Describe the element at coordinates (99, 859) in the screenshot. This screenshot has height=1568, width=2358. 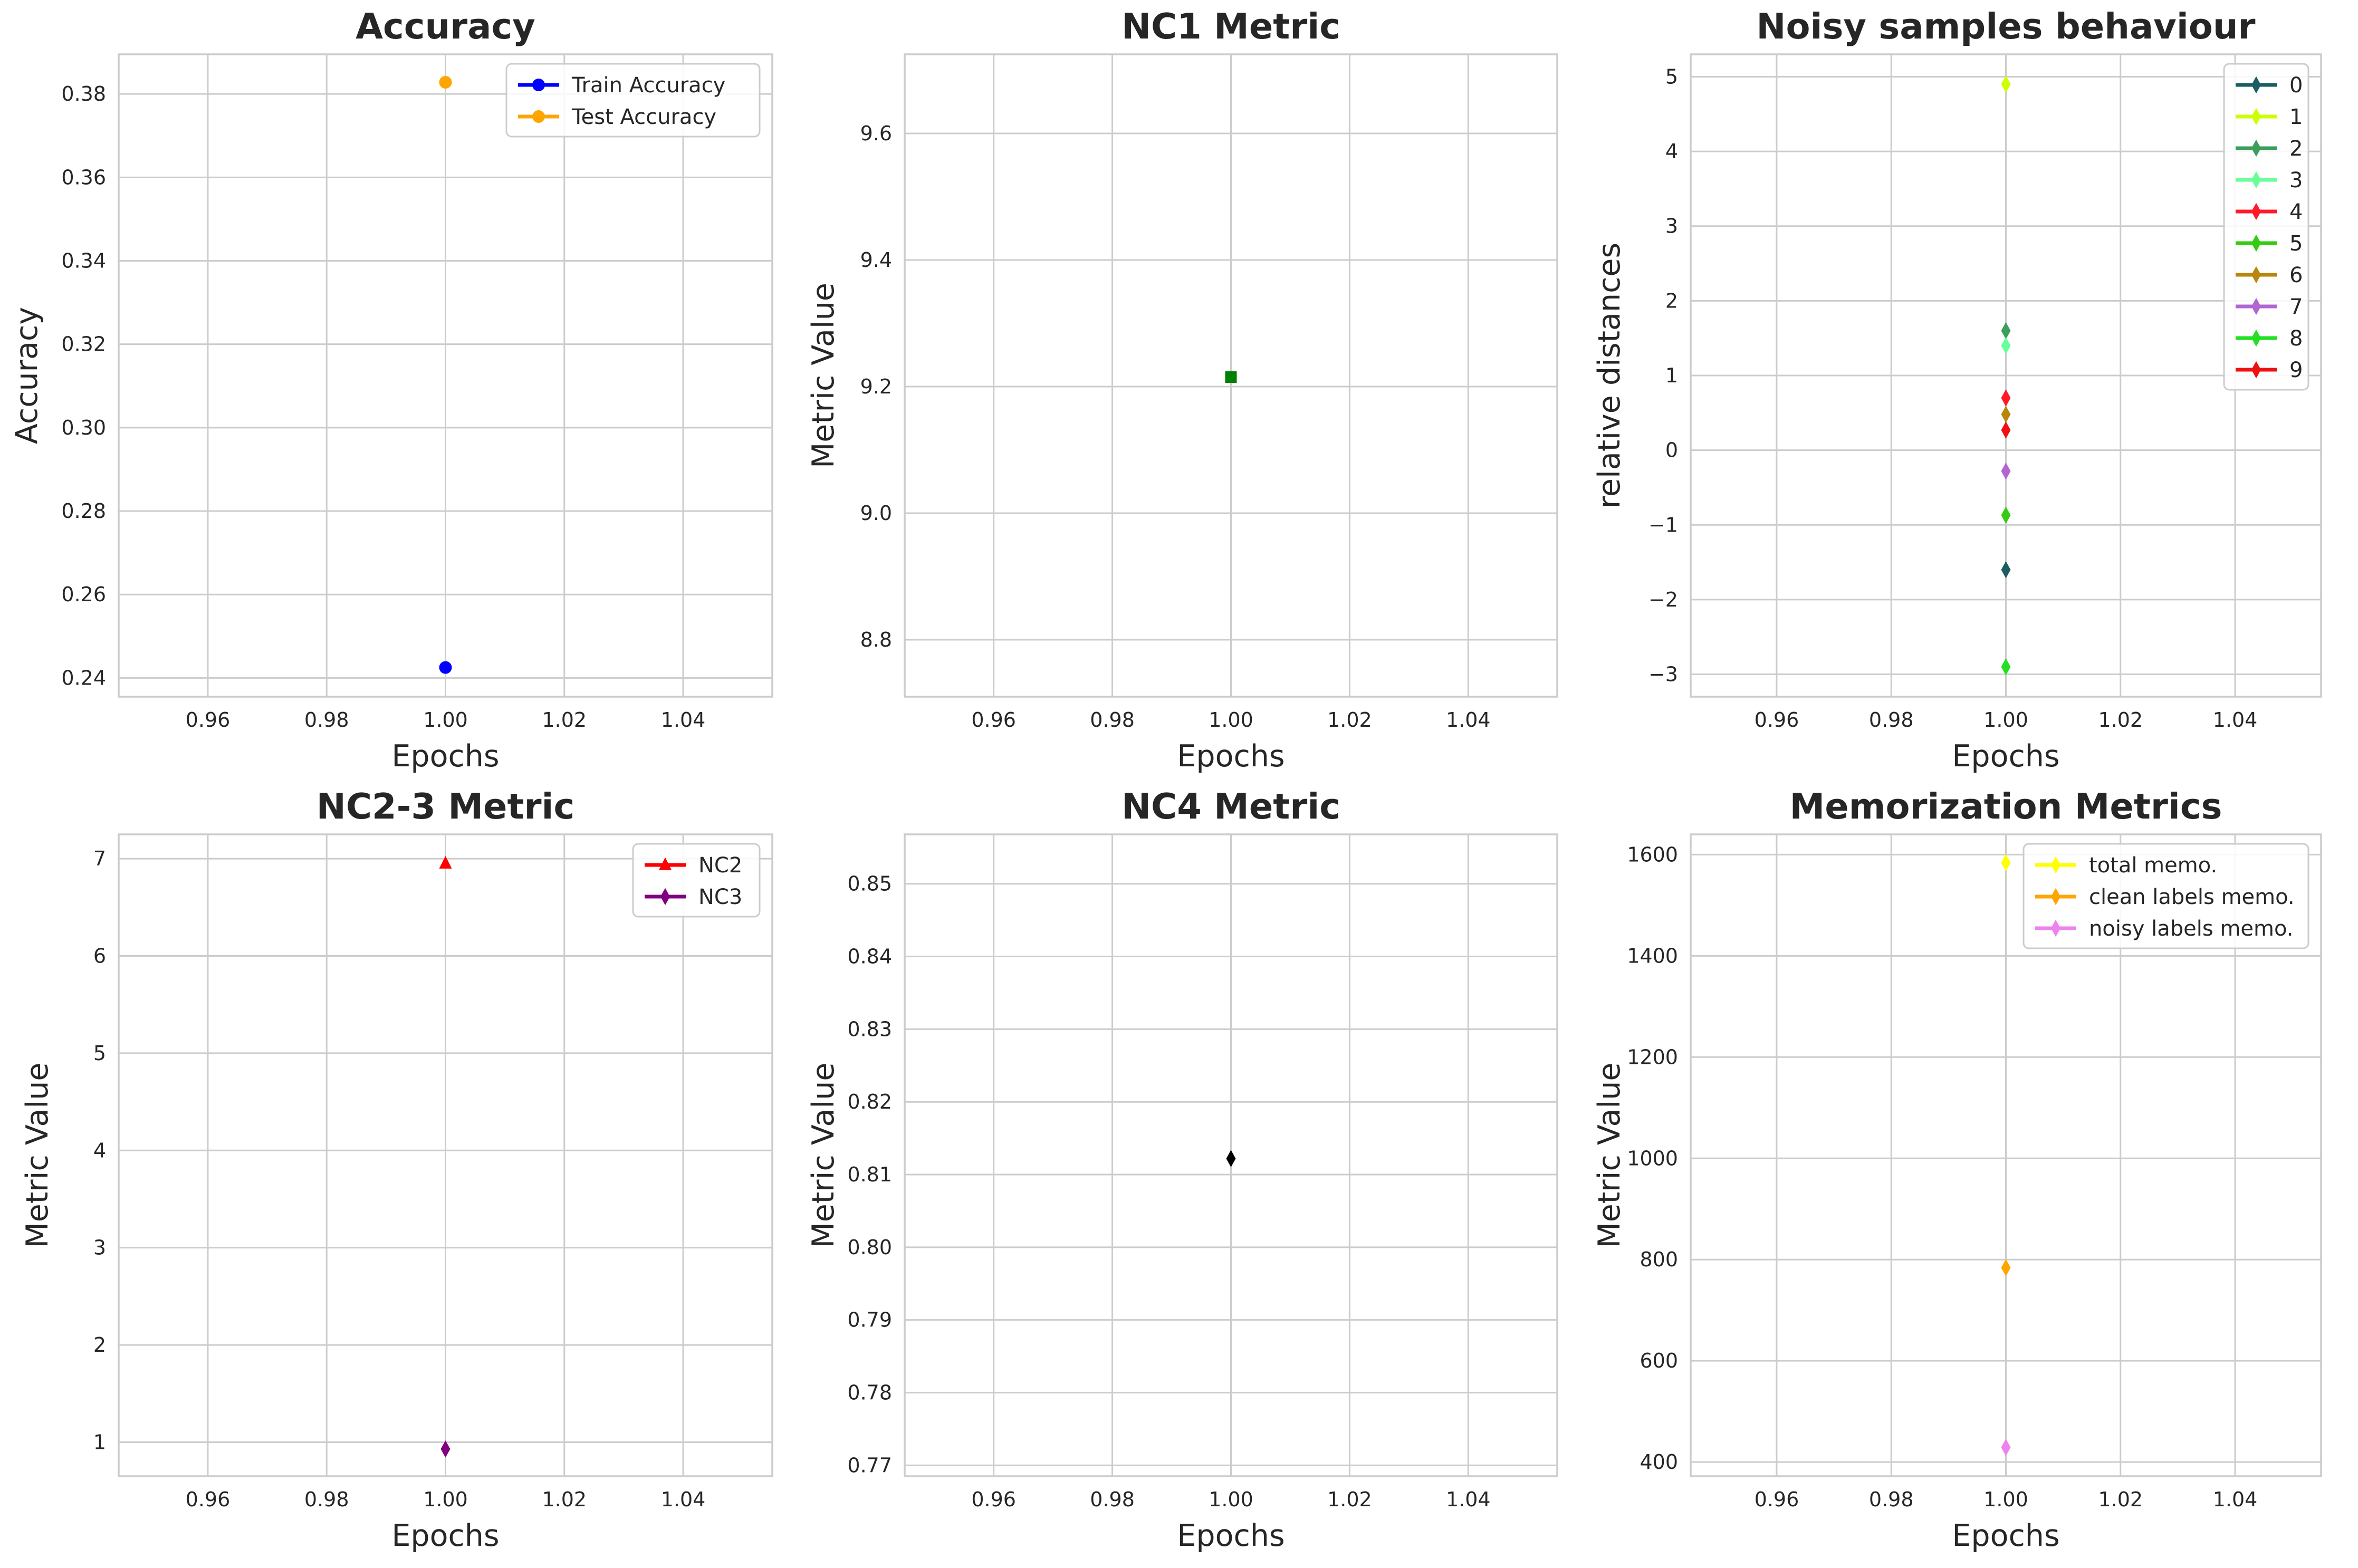
I see `y-tick-label: 7` at that location.